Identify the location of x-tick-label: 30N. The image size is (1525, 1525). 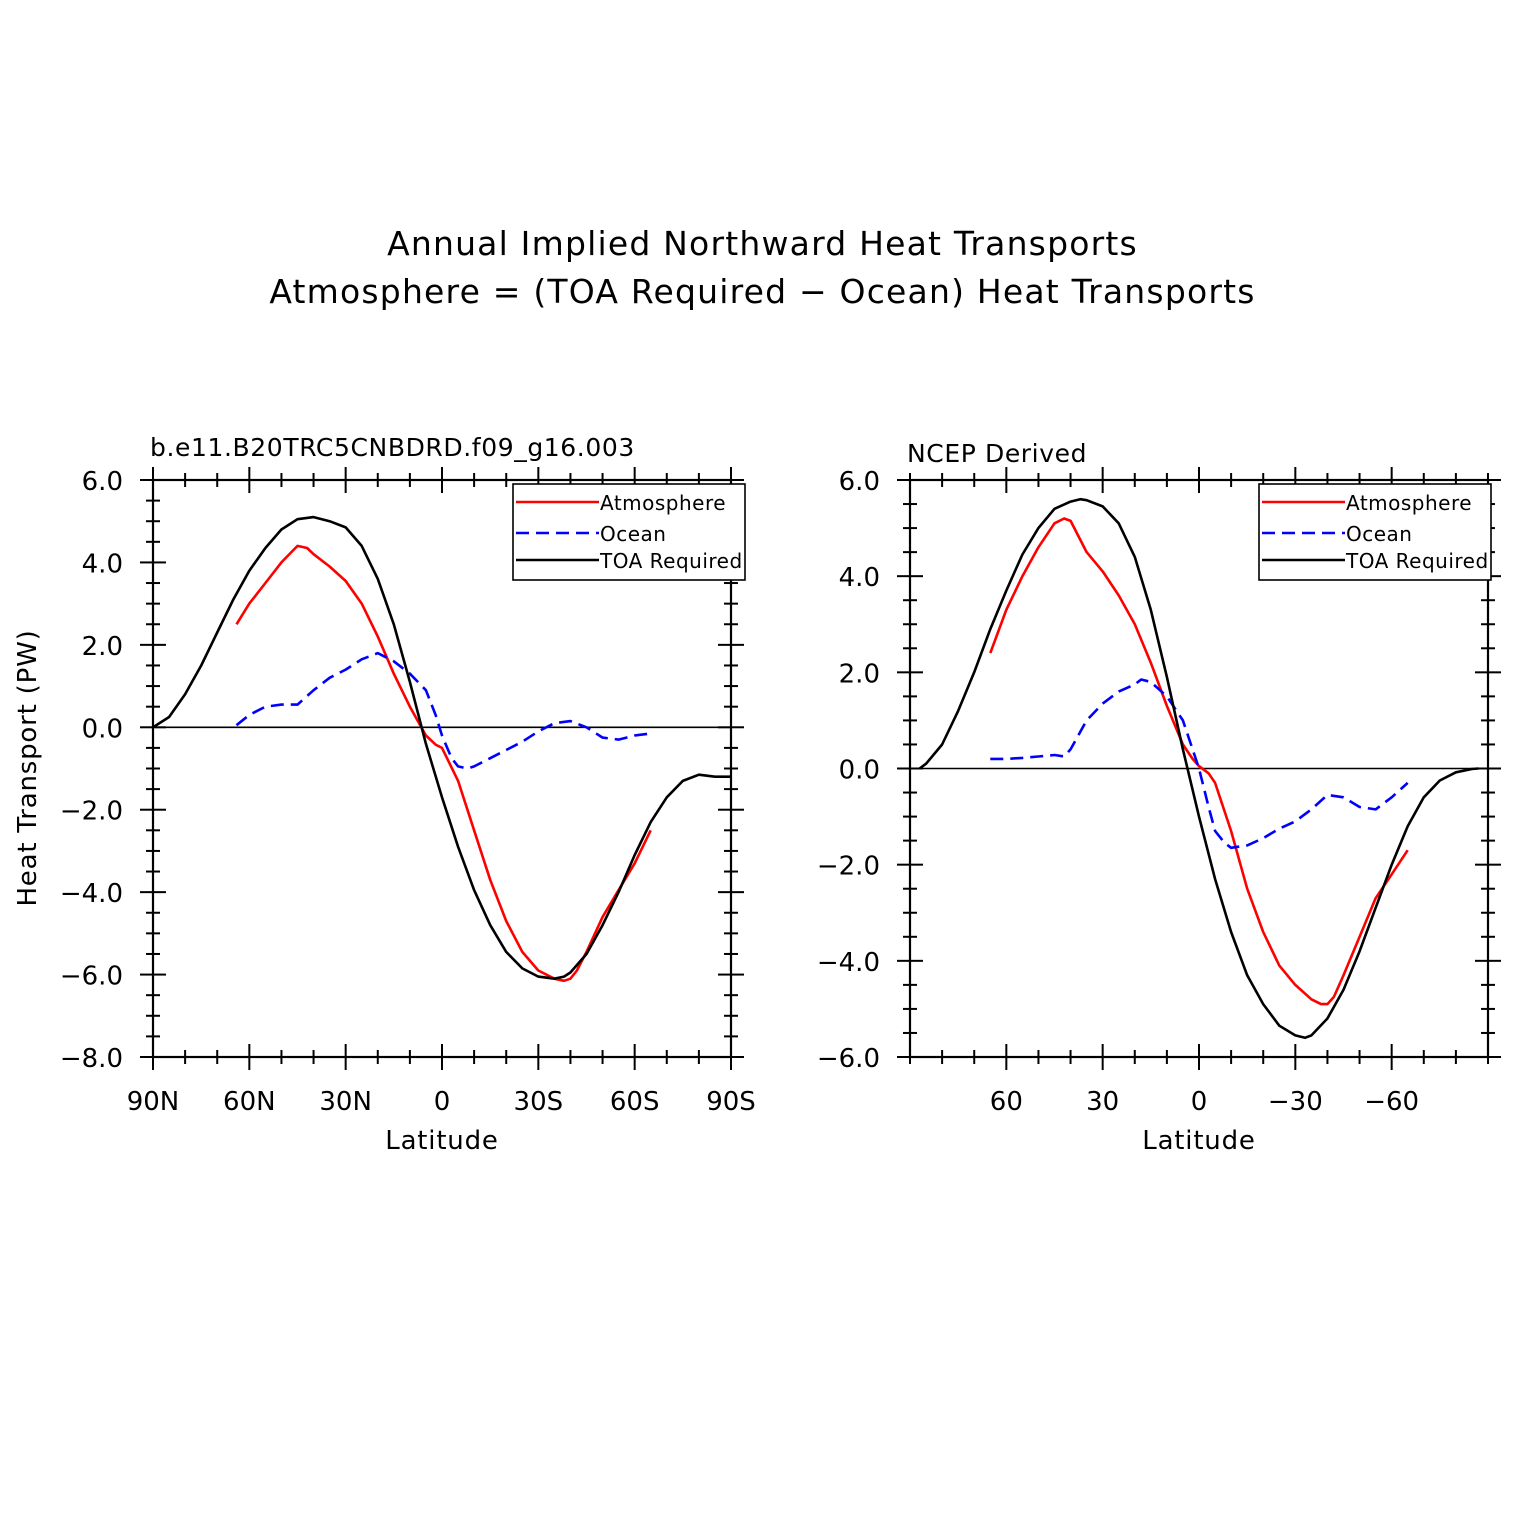
(345, 1102).